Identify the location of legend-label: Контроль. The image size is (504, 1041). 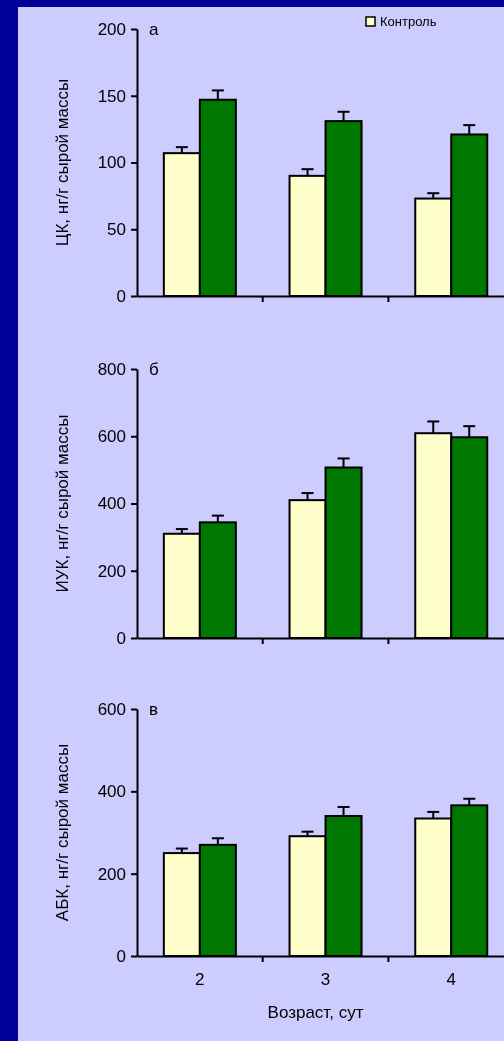
(408, 21).